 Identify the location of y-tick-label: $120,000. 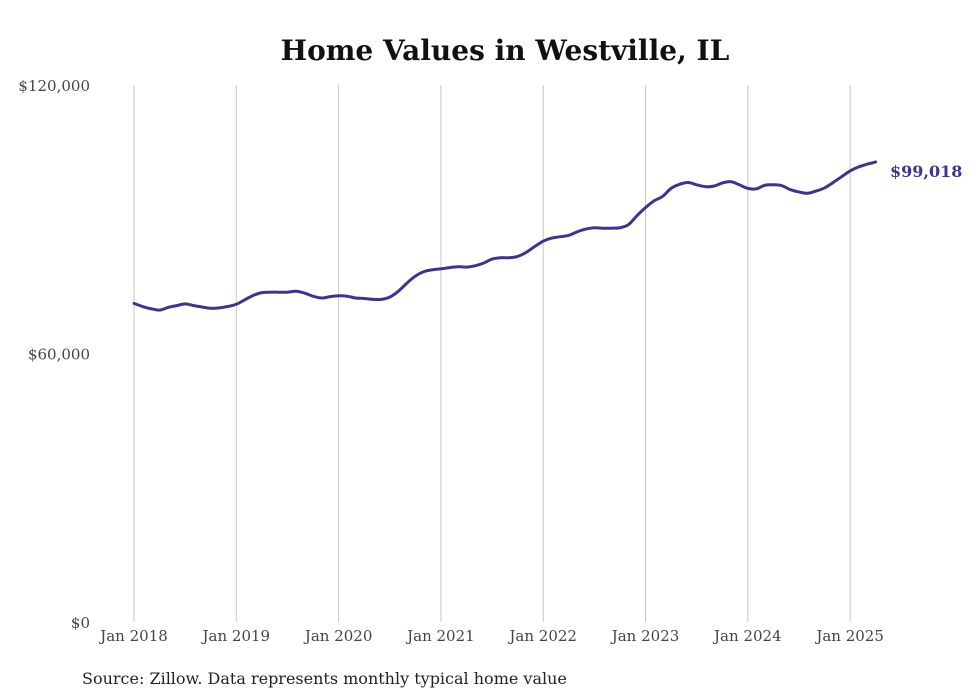
(54, 86).